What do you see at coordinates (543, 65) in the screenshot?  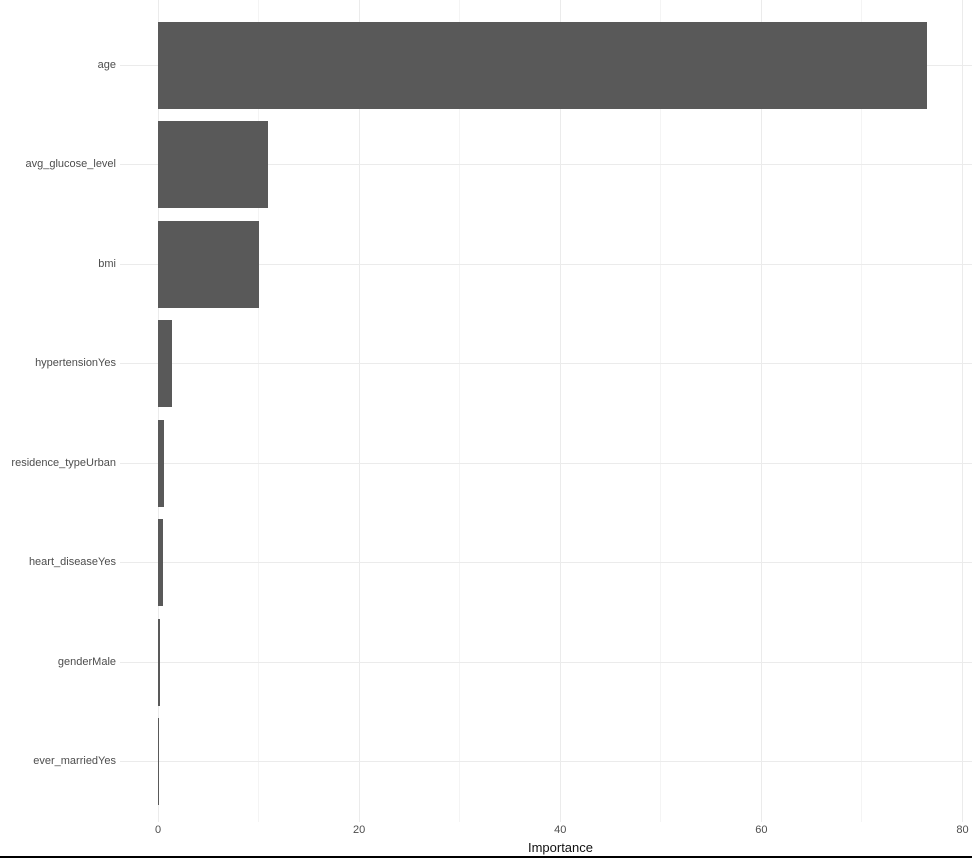 I see `bar-age` at bounding box center [543, 65].